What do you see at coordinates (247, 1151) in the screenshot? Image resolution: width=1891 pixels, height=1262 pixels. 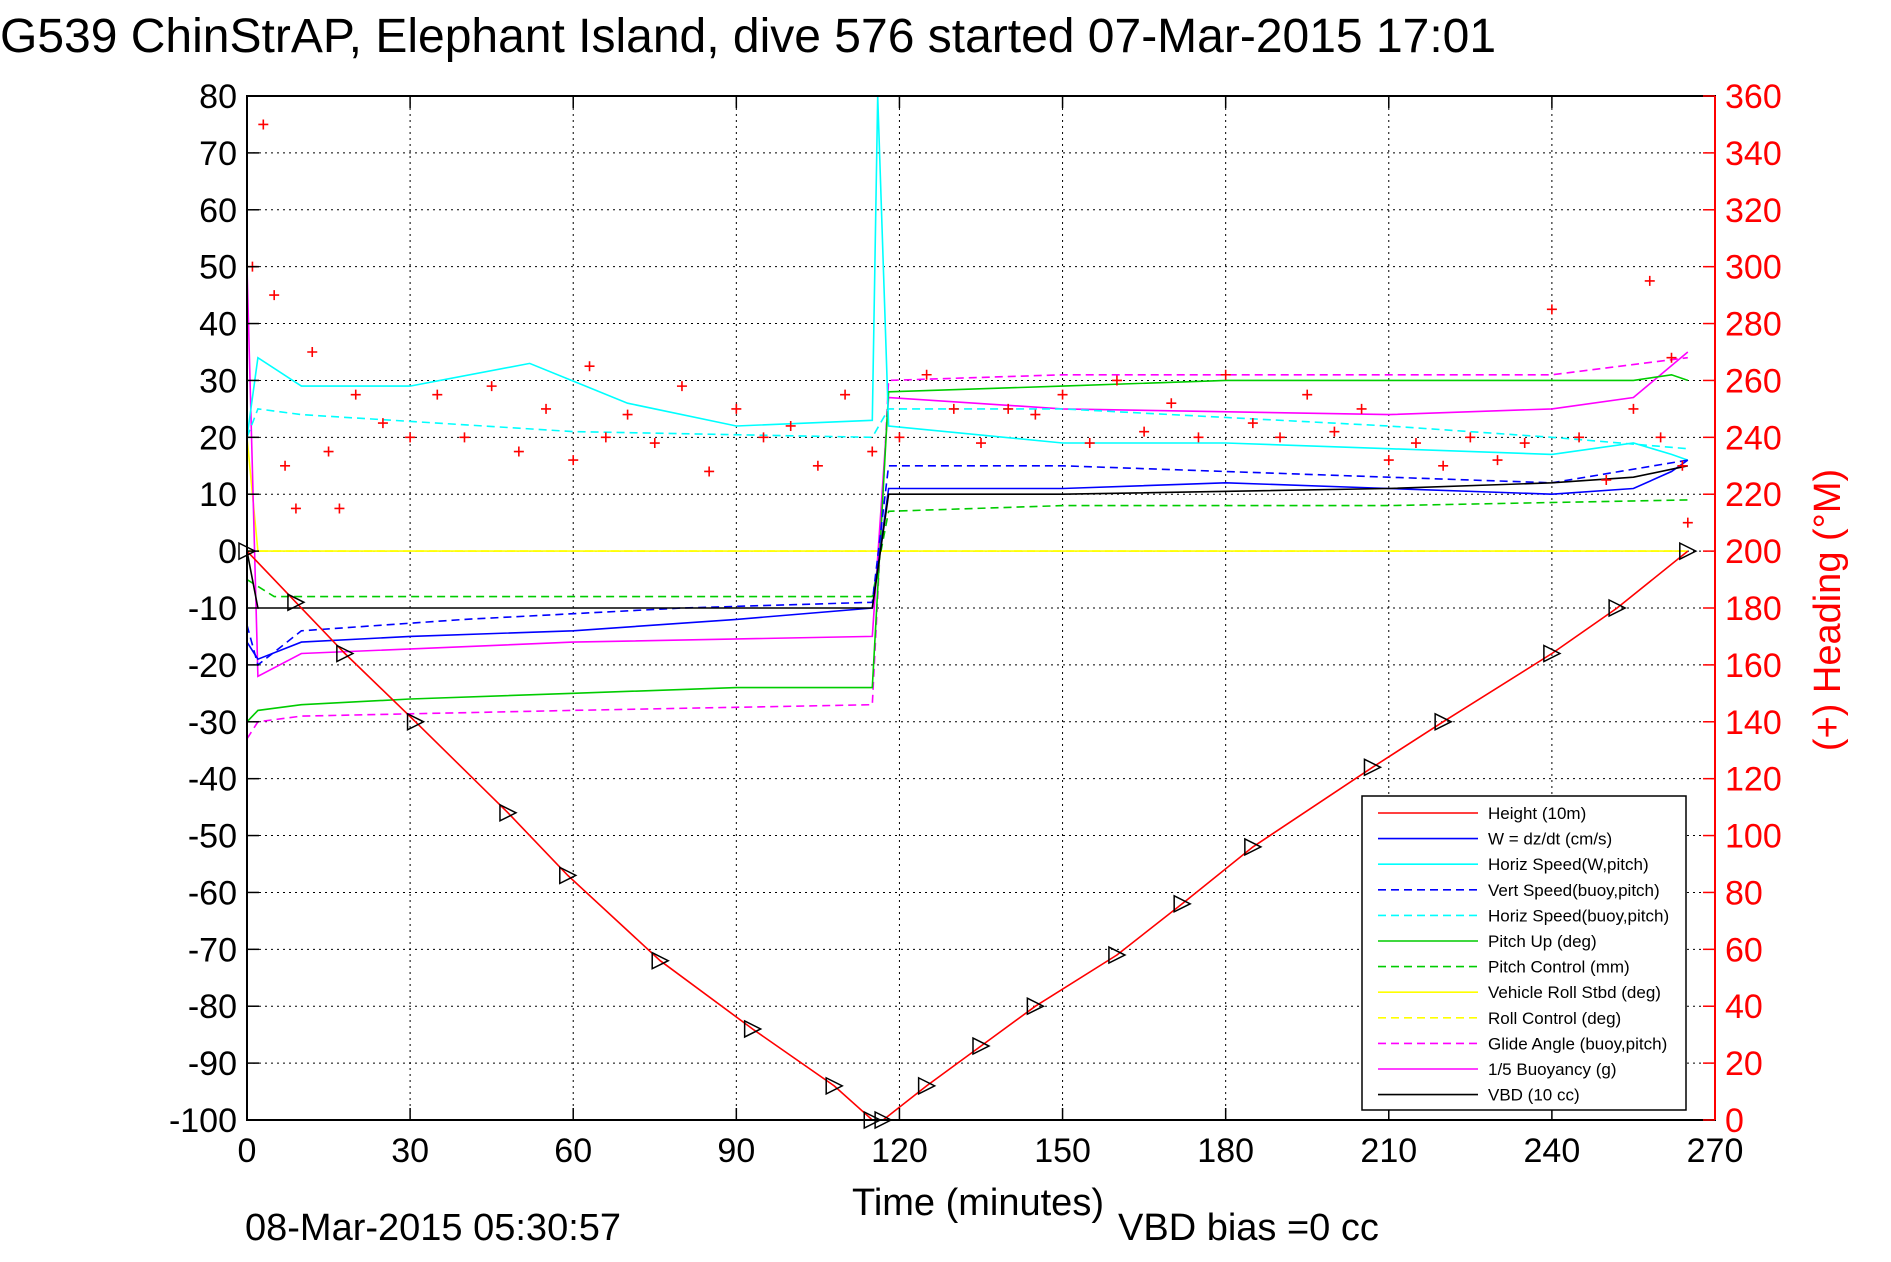 I see `x-tick-label: 0` at bounding box center [247, 1151].